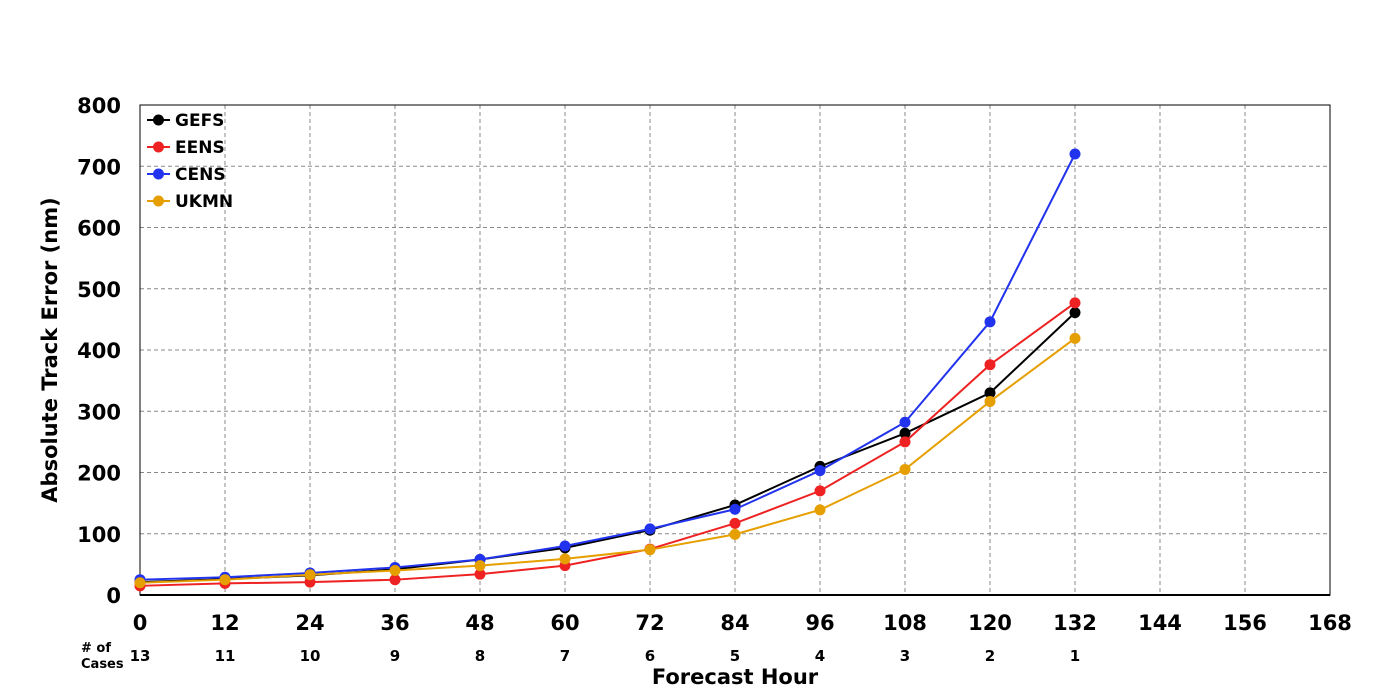 The height and width of the screenshot is (700, 1400). What do you see at coordinates (564, 623) in the screenshot?
I see `x-tick-label: 60` at bounding box center [564, 623].